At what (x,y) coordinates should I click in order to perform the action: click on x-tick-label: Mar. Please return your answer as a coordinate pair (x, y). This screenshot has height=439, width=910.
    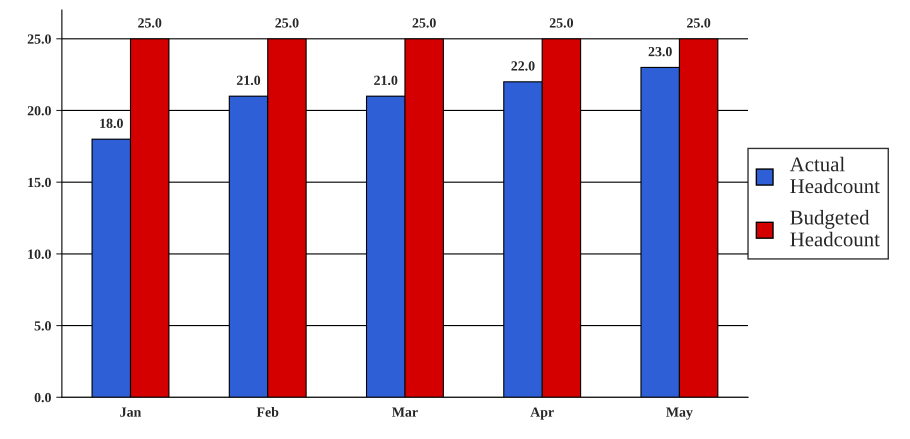
    Looking at the image, I should click on (405, 412).